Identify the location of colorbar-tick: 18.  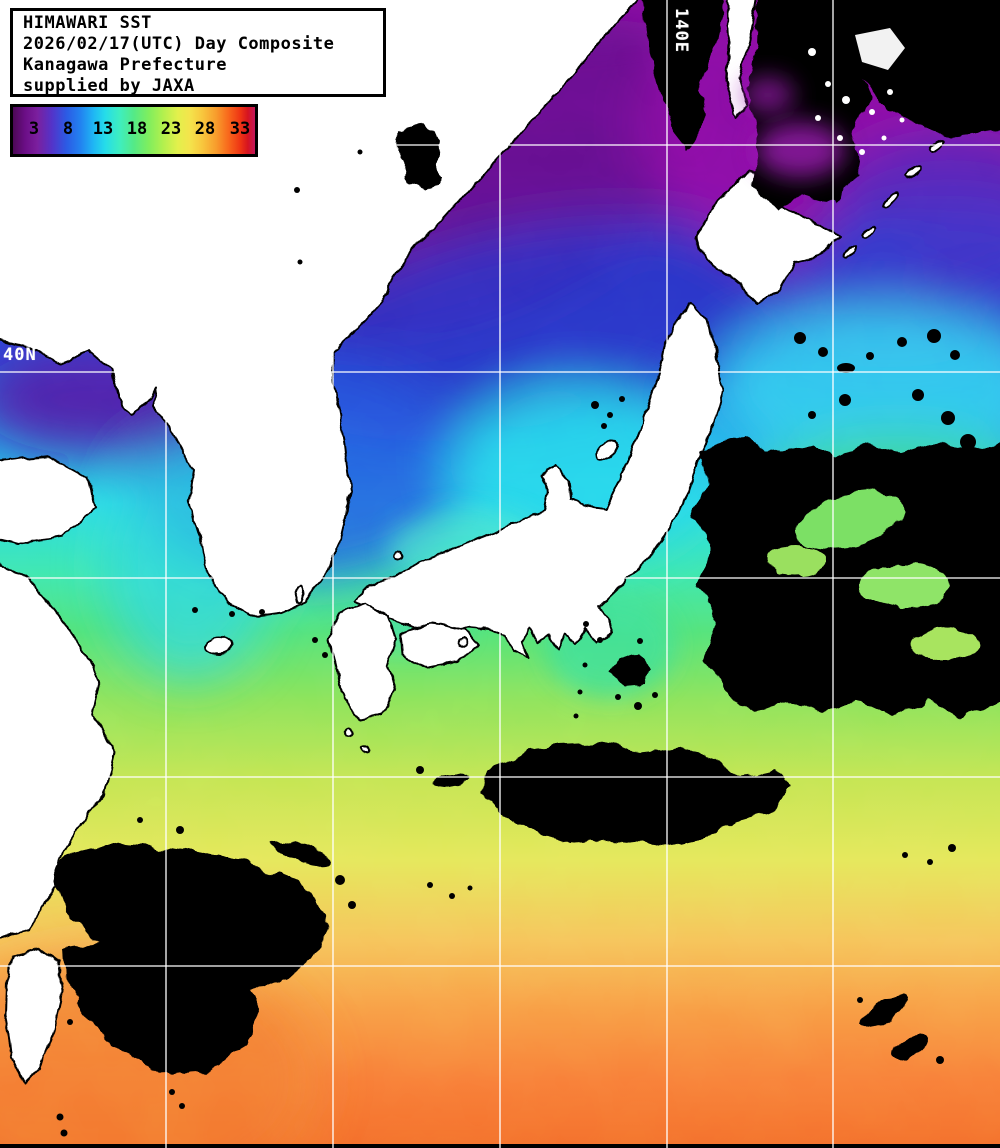
(137, 129).